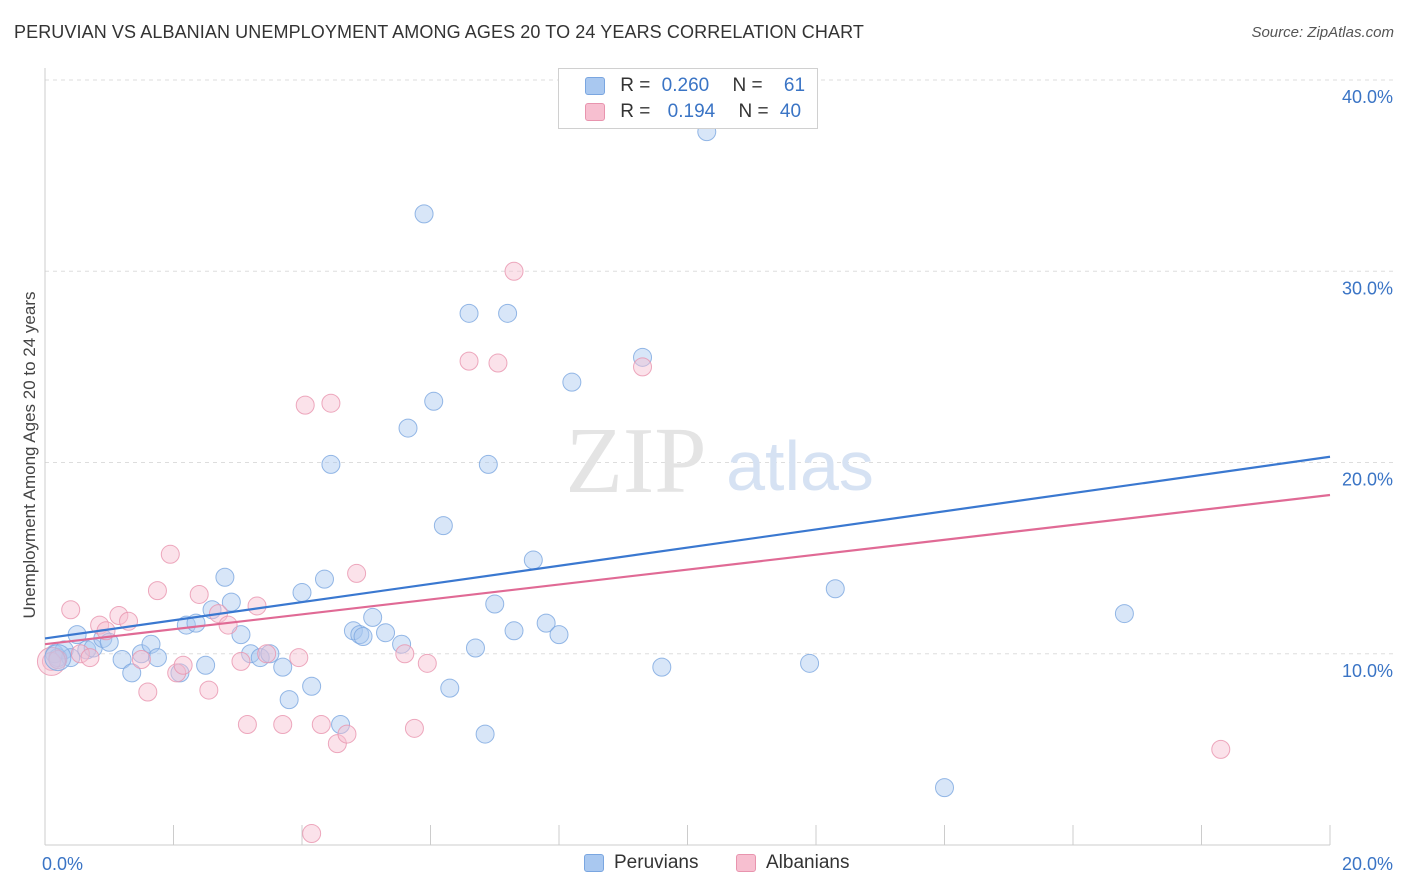 This screenshot has height=892, width=1406. Describe the element at coordinates (790, 111) in the screenshot. I see `n-value: 40` at that location.